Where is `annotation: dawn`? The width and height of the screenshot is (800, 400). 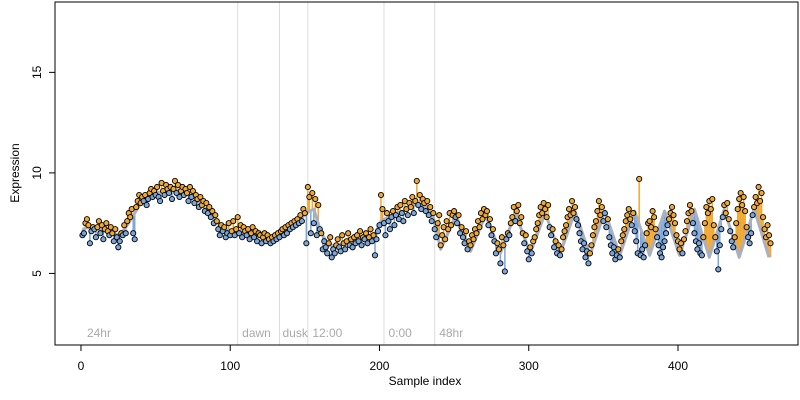 annotation: dawn is located at coordinates (256, 333).